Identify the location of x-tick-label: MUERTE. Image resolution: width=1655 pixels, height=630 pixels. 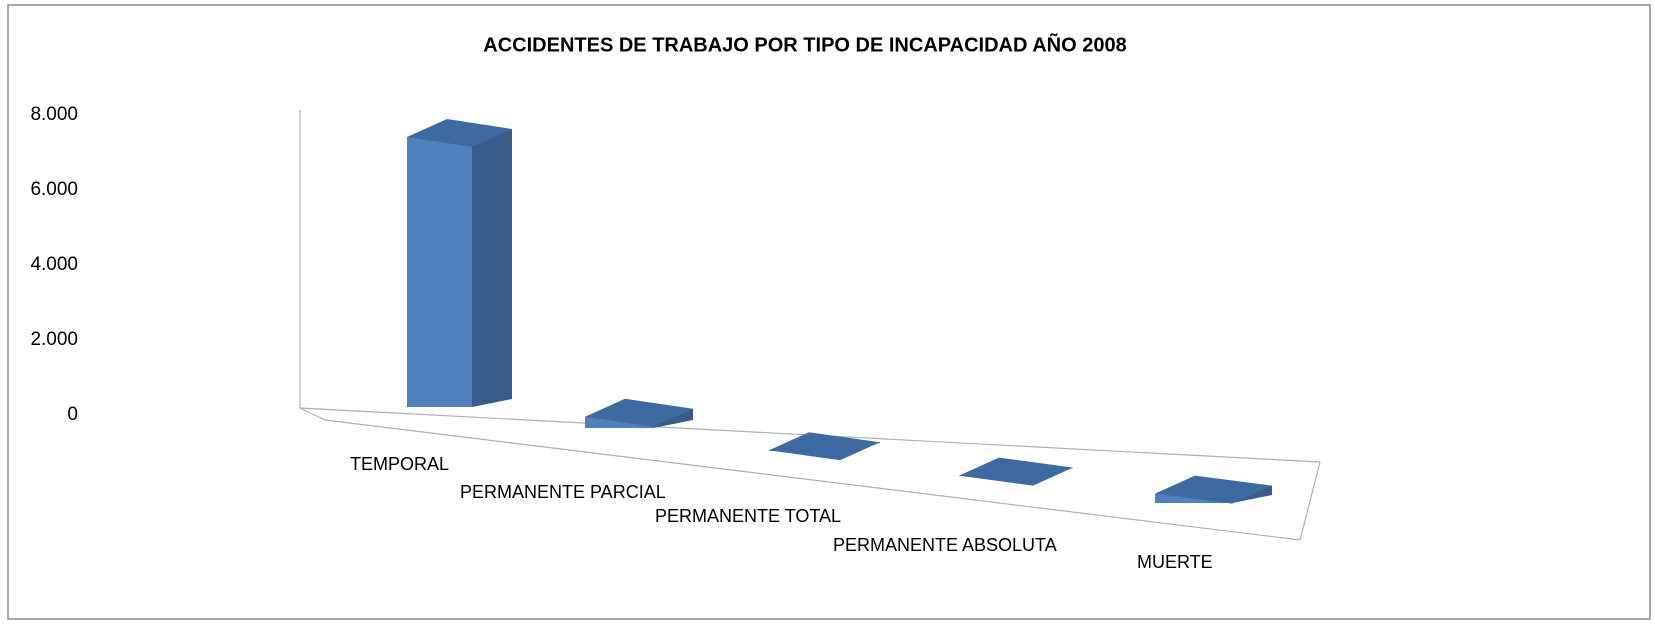
(1175, 562).